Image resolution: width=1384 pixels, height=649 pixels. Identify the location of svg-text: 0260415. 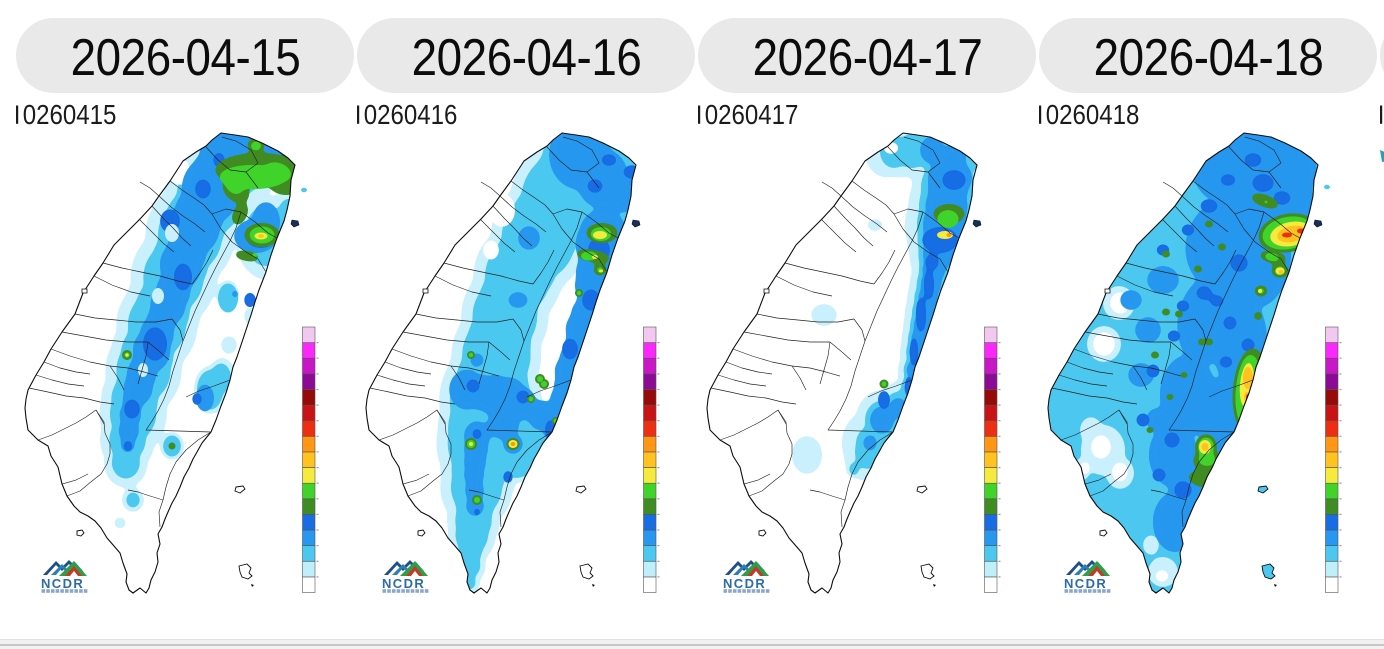
(70, 116).